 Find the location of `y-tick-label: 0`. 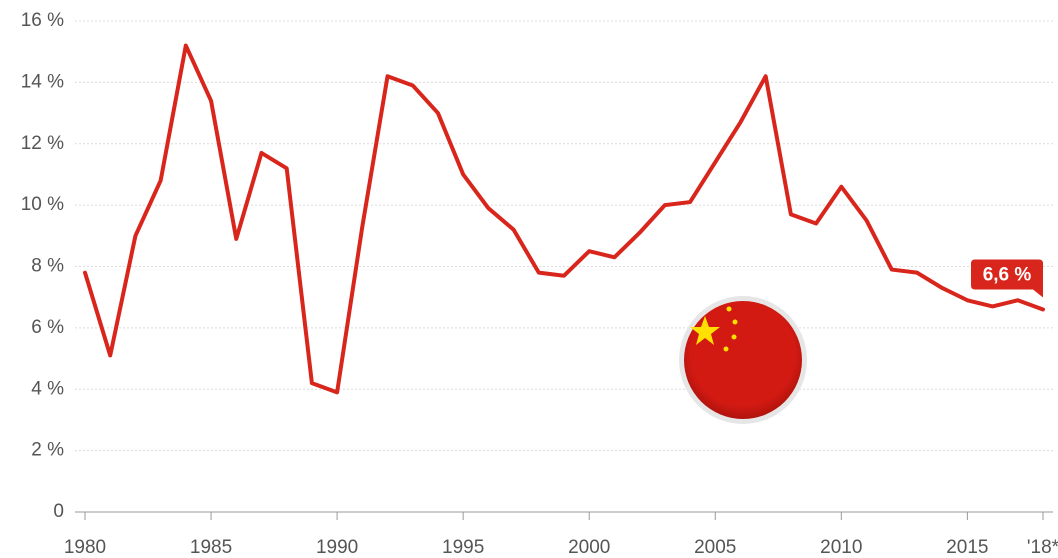

y-tick-label: 0 is located at coordinates (58, 511).